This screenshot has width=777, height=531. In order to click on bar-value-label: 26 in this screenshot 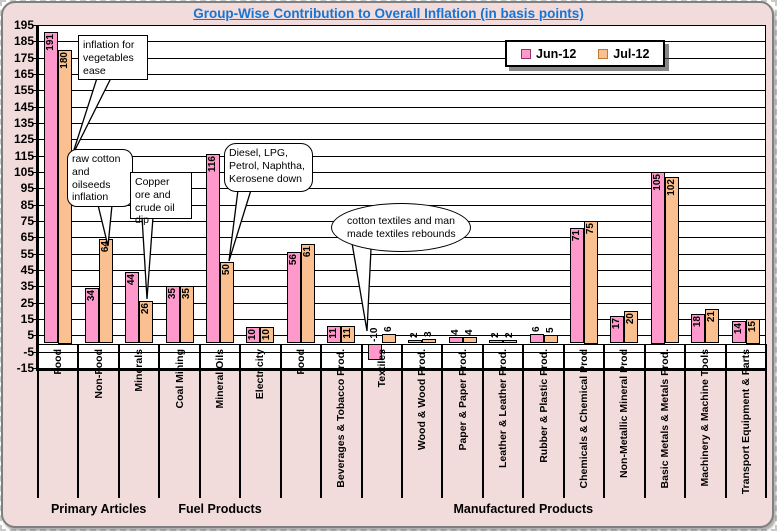, I will do `click(146, 309)`.